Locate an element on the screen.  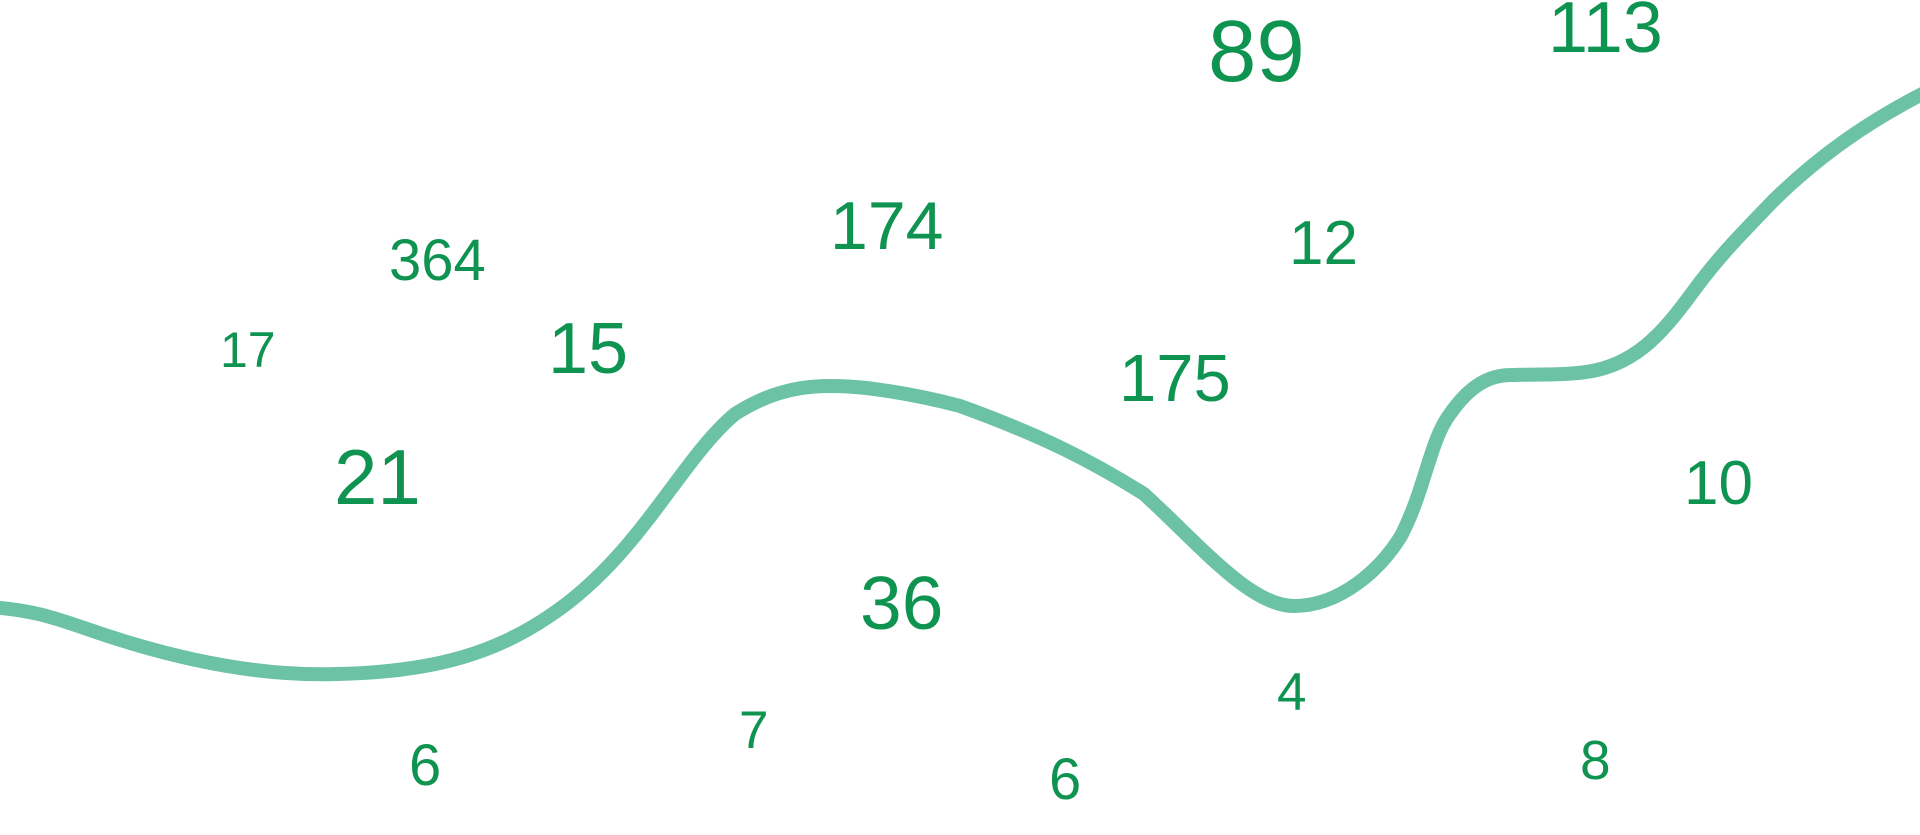
number-label: 174 is located at coordinates (887, 226).